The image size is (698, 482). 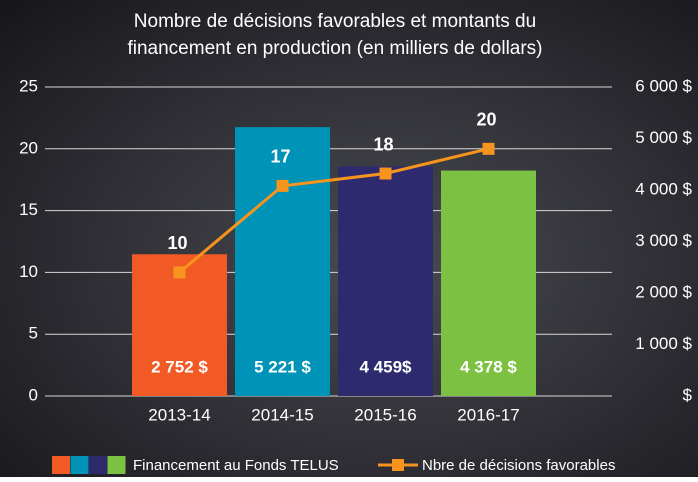 I want to click on line-value-label: 17, so click(x=280, y=157).